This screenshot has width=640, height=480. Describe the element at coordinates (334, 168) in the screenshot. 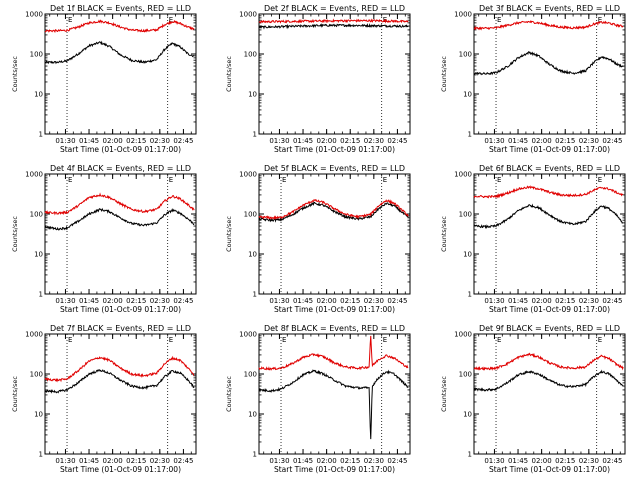

I see `panel-title: Det 5f BLACK = Events, RED = LLD` at that location.